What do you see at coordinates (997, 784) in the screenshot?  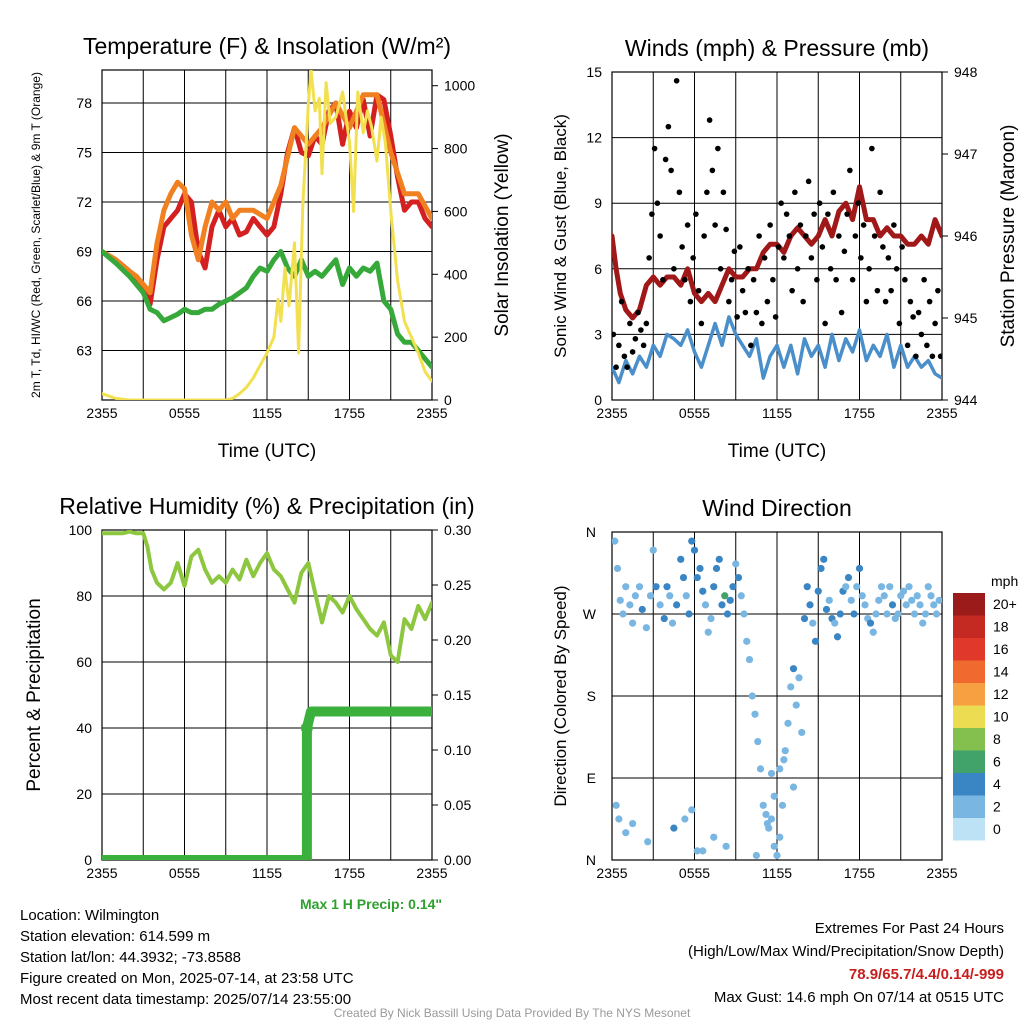 I see `colorbar-label: 4` at bounding box center [997, 784].